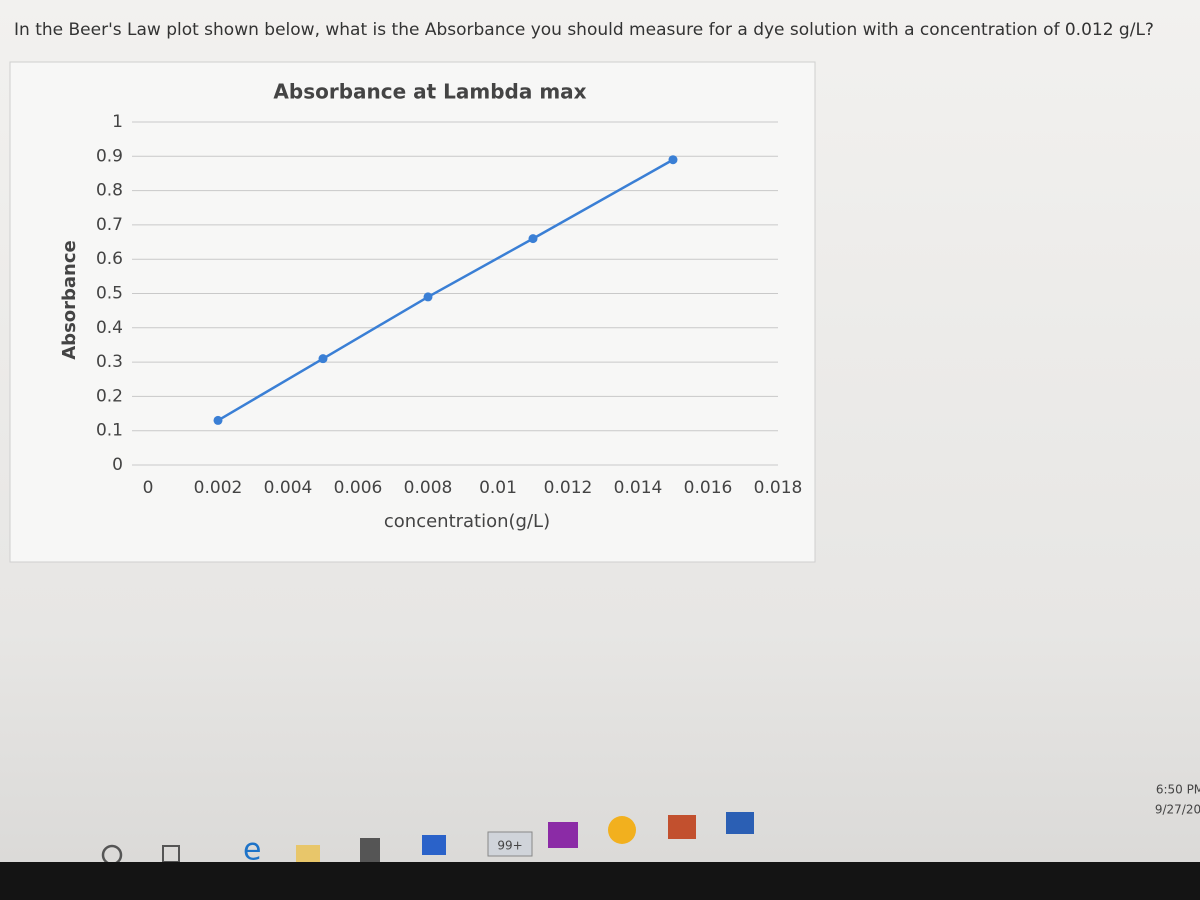 The height and width of the screenshot is (900, 1200). Describe the element at coordinates (498, 488) in the screenshot. I see `x-tick-label: 0.01` at that location.